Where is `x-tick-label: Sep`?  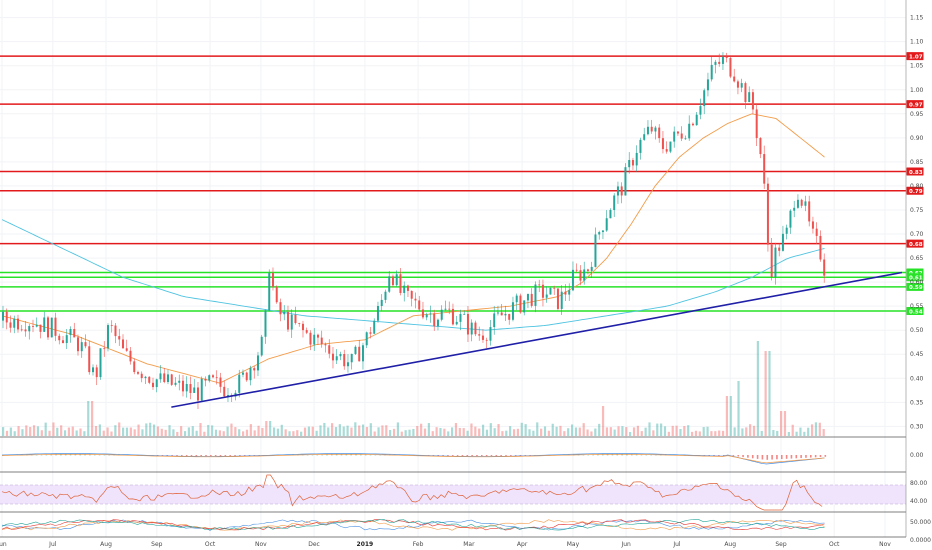
x-tick-label: Sep is located at coordinates (157, 544).